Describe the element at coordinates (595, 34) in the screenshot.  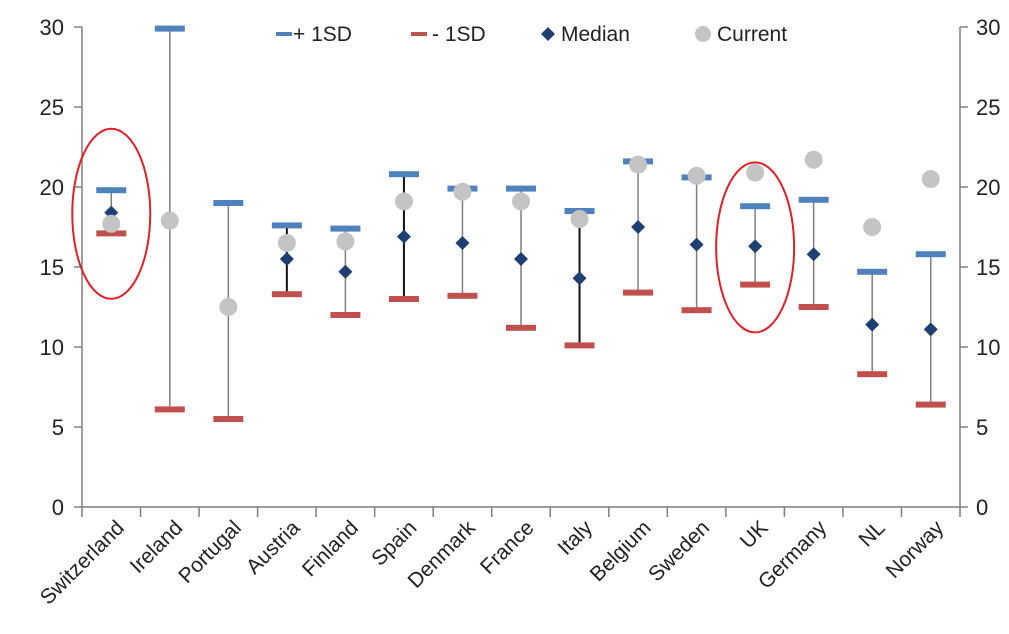
I see `legend-median-label: Median` at that location.